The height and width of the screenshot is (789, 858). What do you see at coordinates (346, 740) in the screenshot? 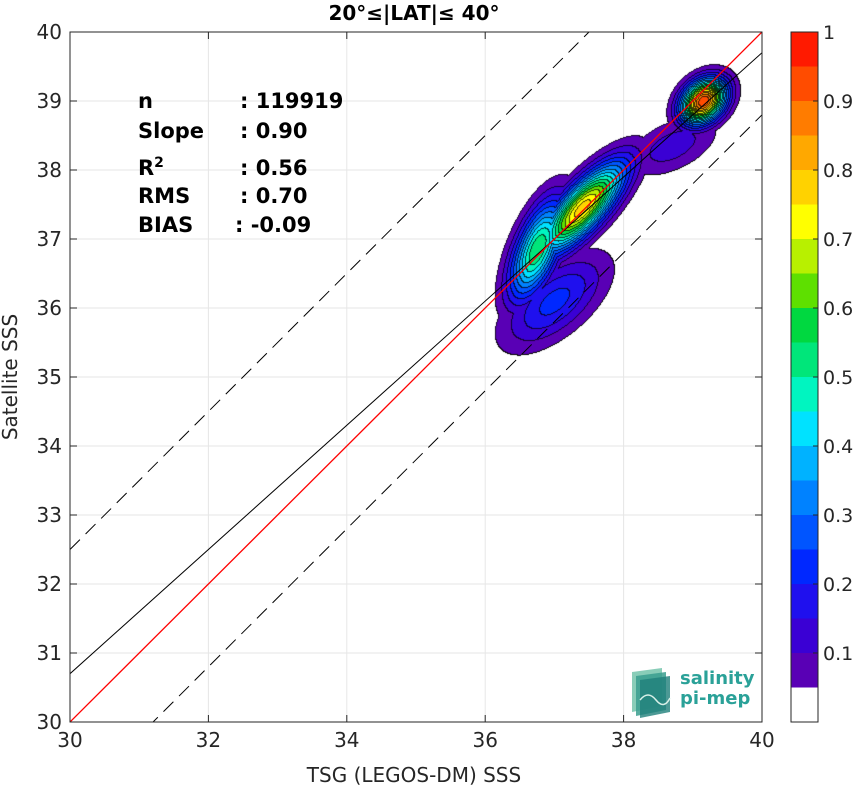
I see `x-tick-label: 34` at bounding box center [346, 740].